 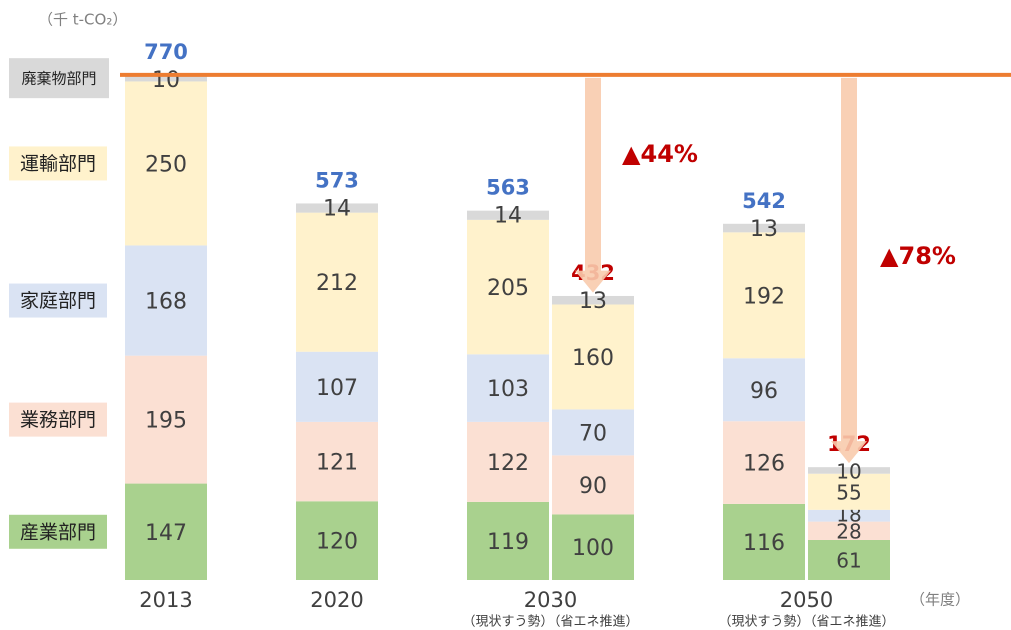 I want to click on legend-label: 業務部門, so click(x=58, y=420).